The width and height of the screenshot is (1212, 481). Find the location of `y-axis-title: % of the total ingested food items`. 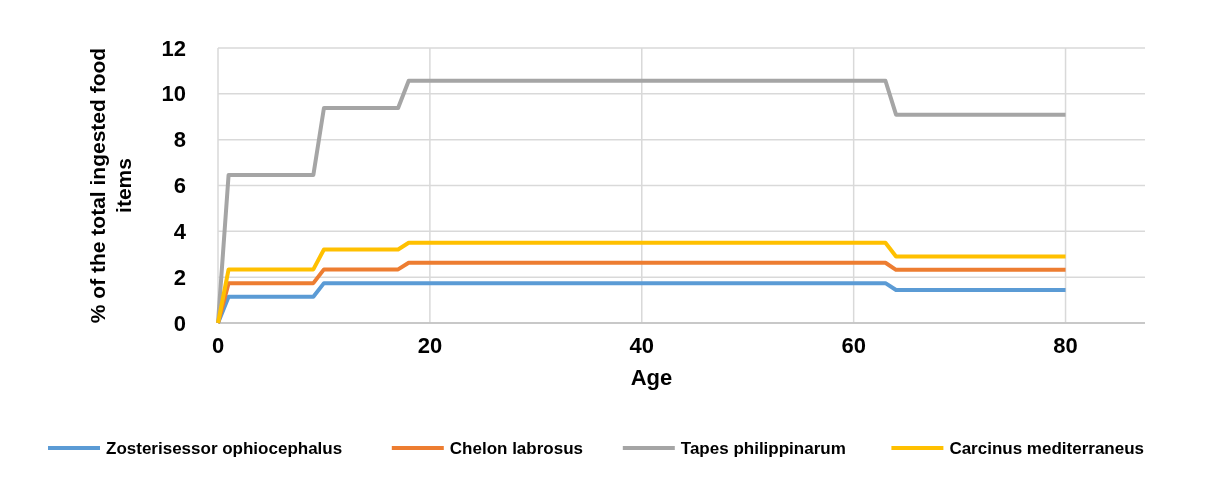

y-axis-title: % of the total ingested food items is located at coordinates (110, 185).